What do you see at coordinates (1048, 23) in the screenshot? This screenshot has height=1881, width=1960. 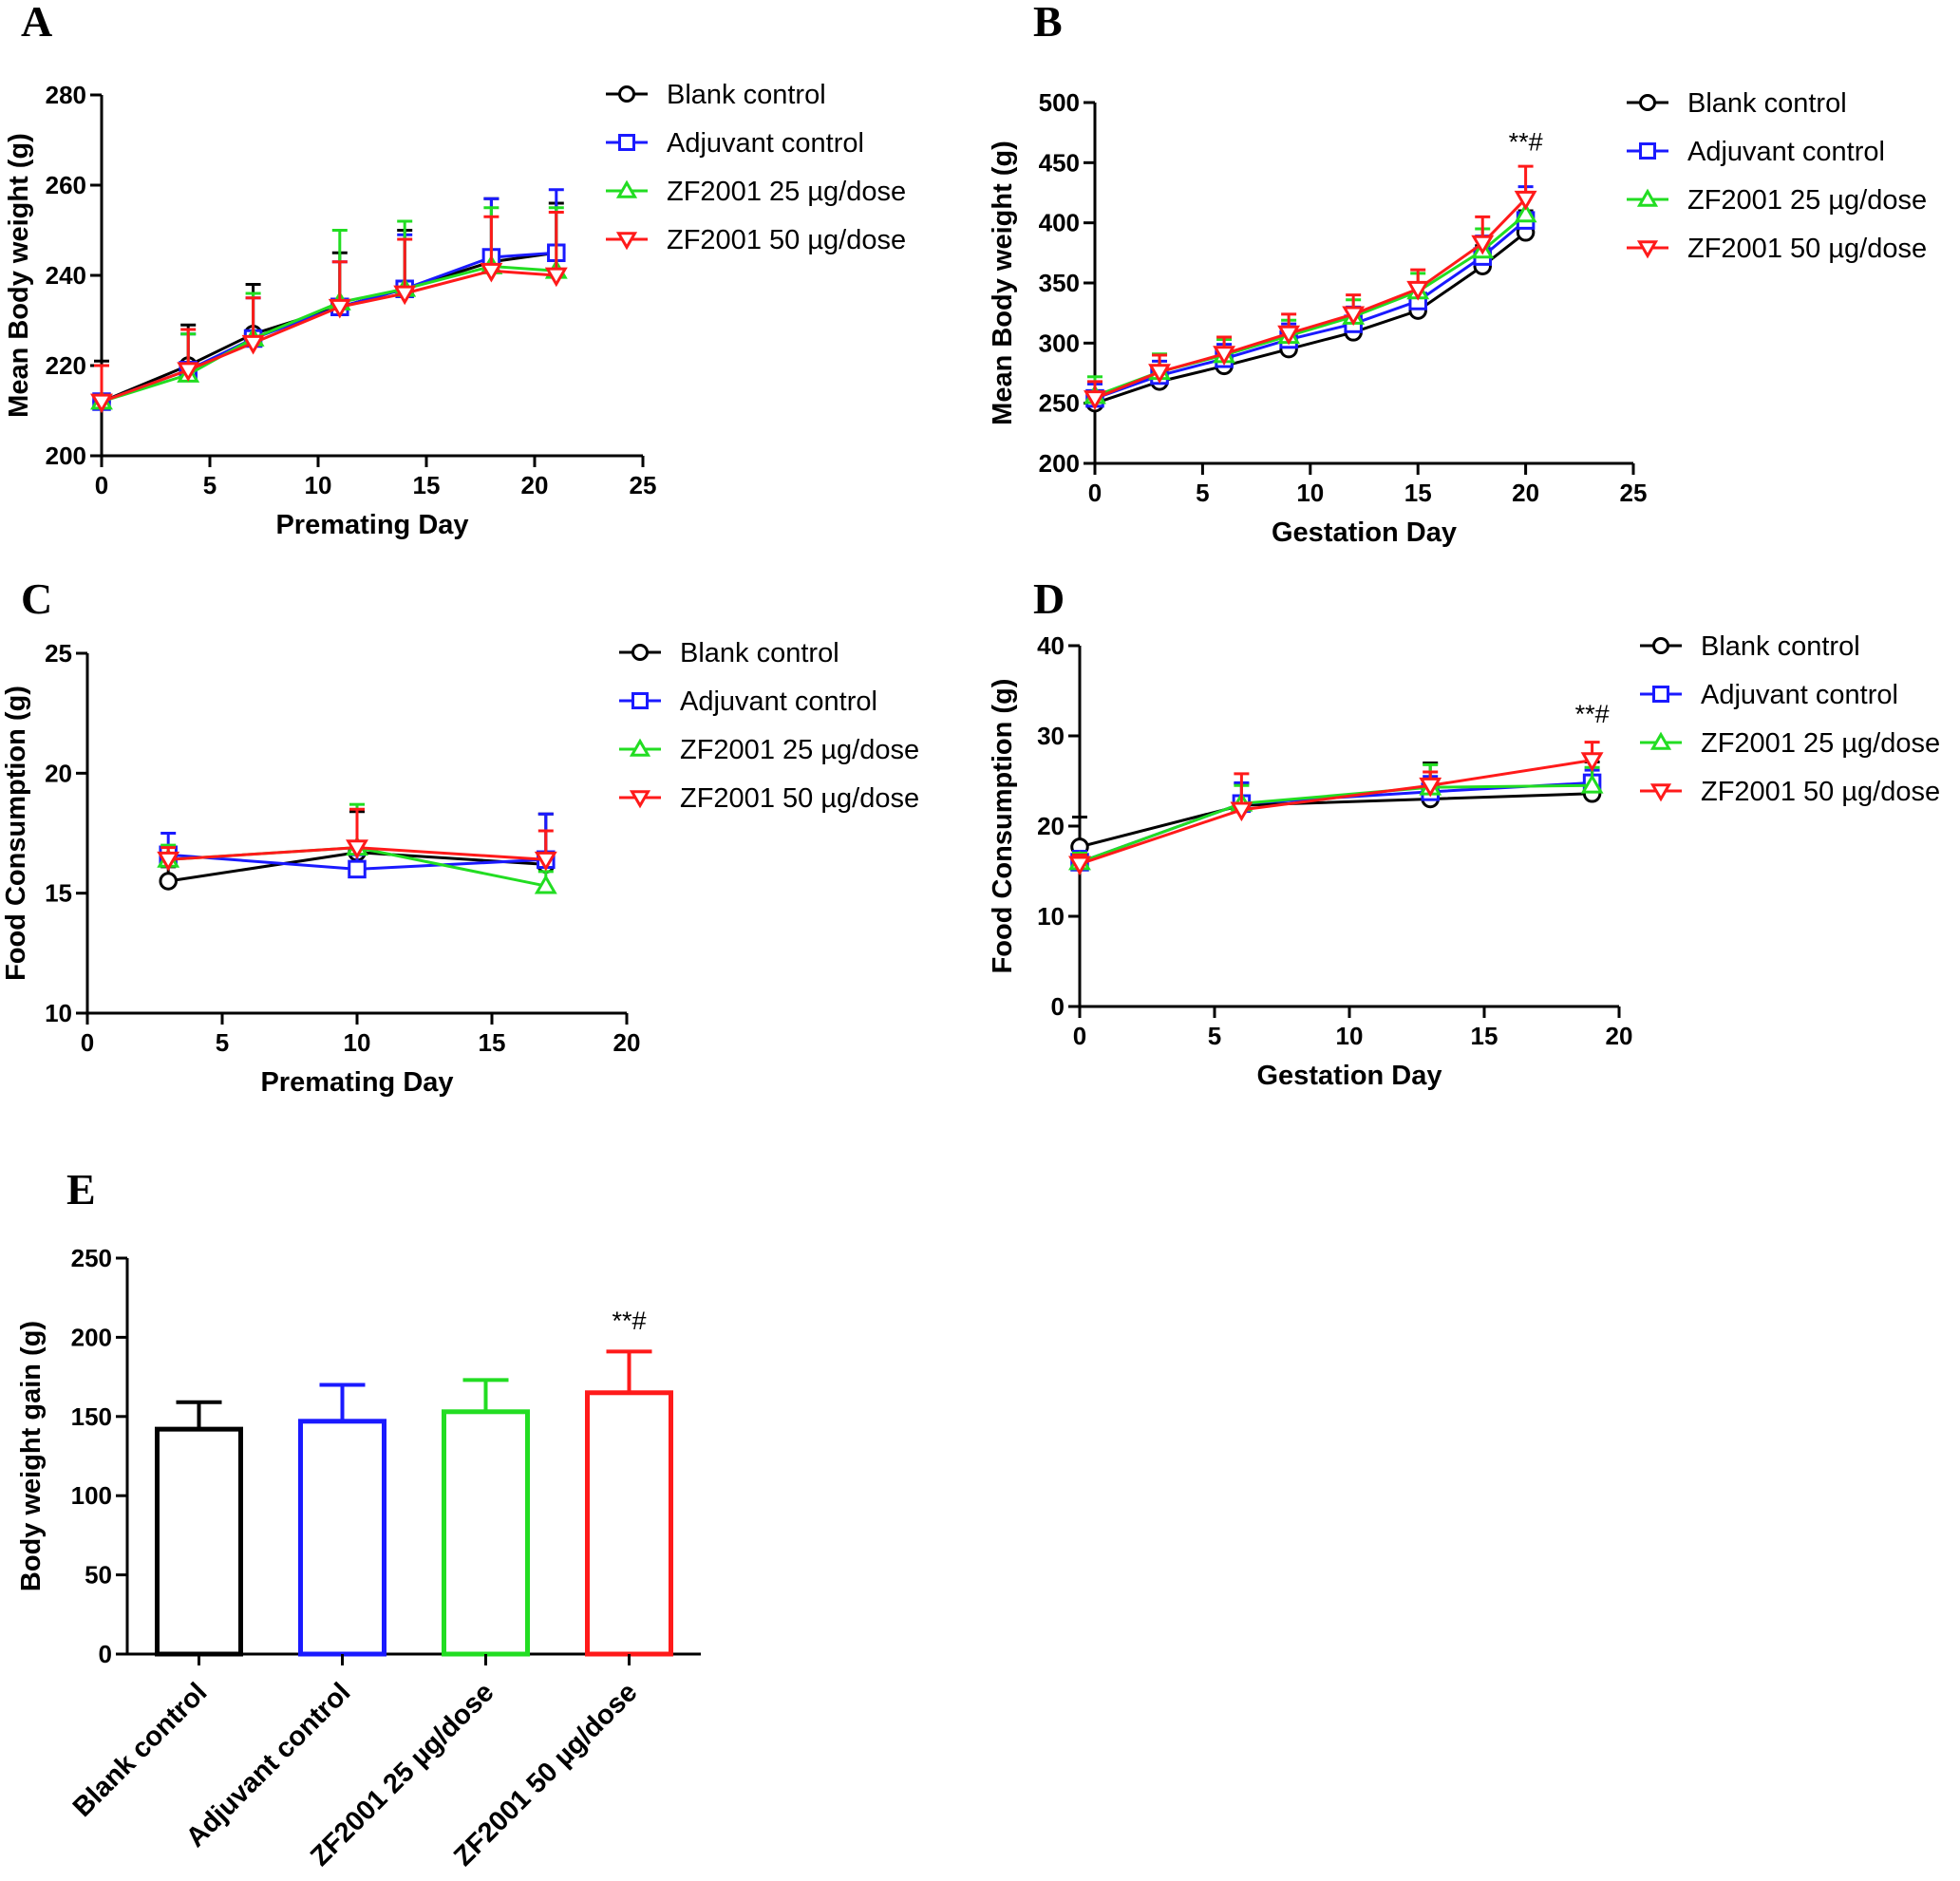 I see `panel-letter: B` at bounding box center [1048, 23].